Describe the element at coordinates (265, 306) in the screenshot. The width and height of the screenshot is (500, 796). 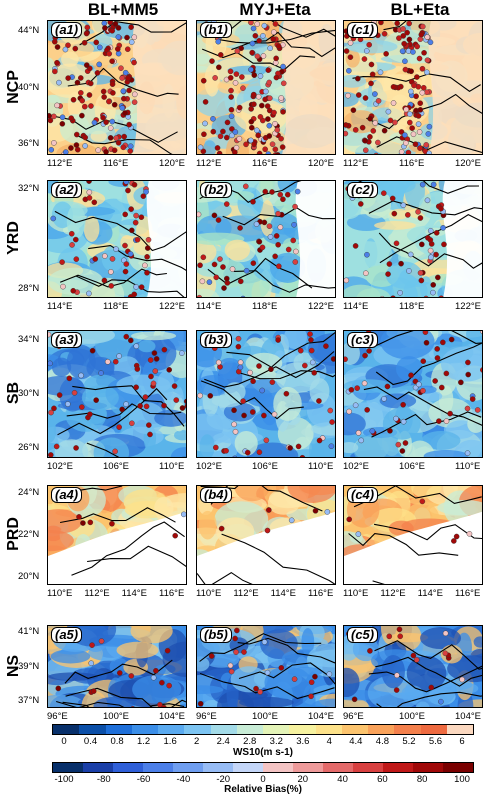
I see `lon-tick-label: 118°E` at that location.